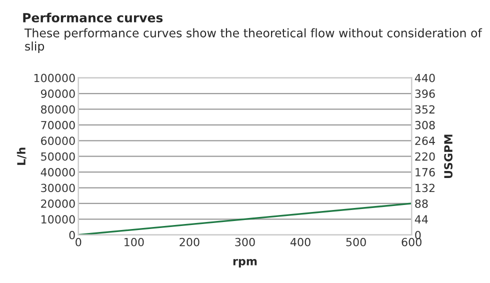 This screenshot has width=490, height=283. Describe the element at coordinates (421, 203) in the screenshot. I see `y2-tick-label: 88` at that location.